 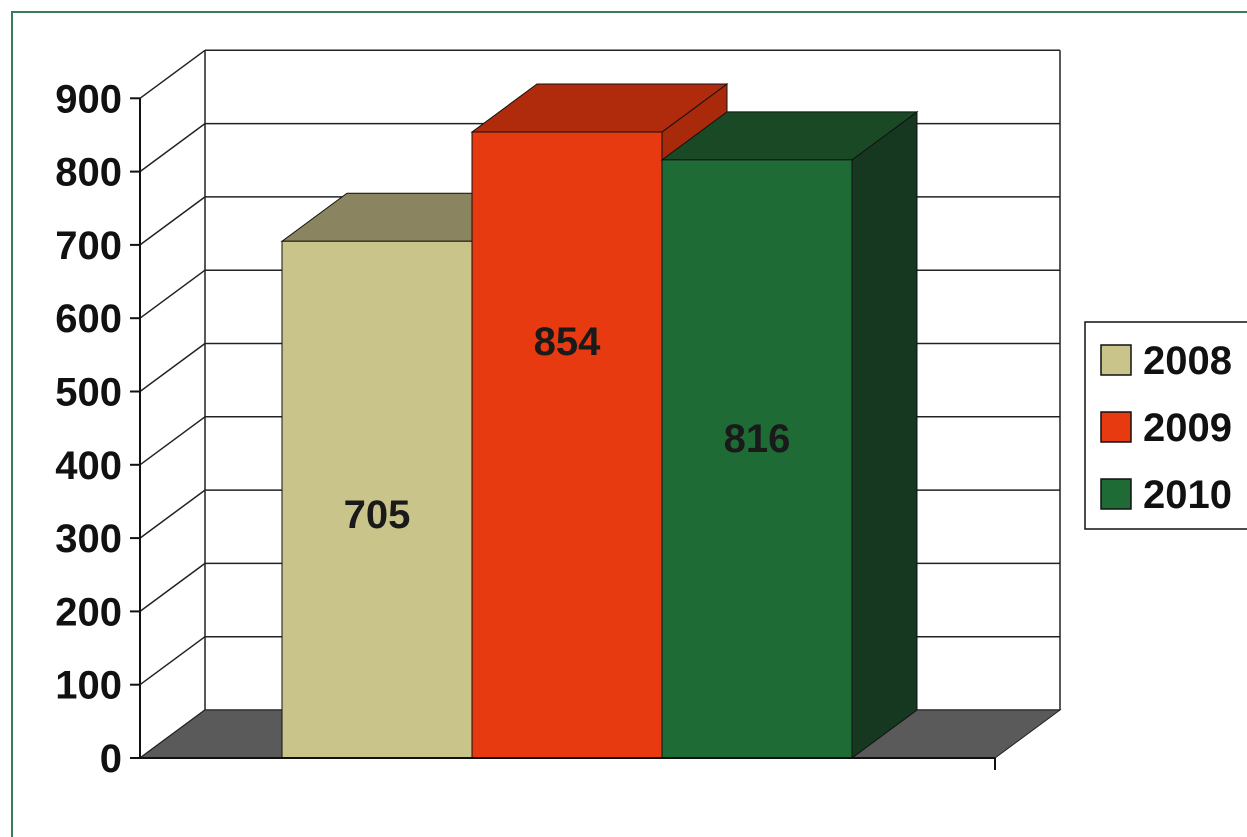 I want to click on y-tick-label: 400, so click(x=88, y=466).